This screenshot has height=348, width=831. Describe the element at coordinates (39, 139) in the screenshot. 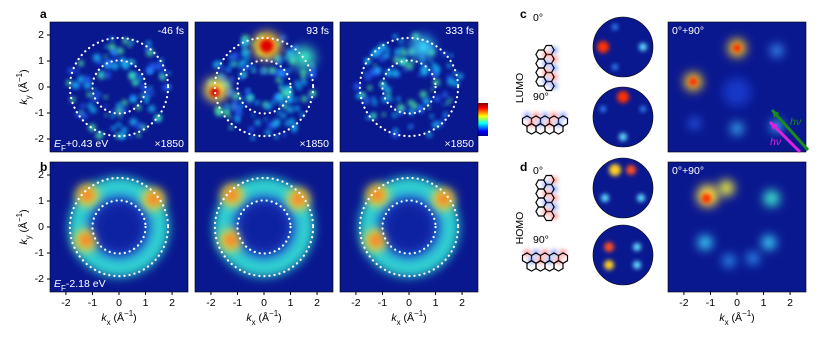

I see `y-tick-label: -2` at that location.